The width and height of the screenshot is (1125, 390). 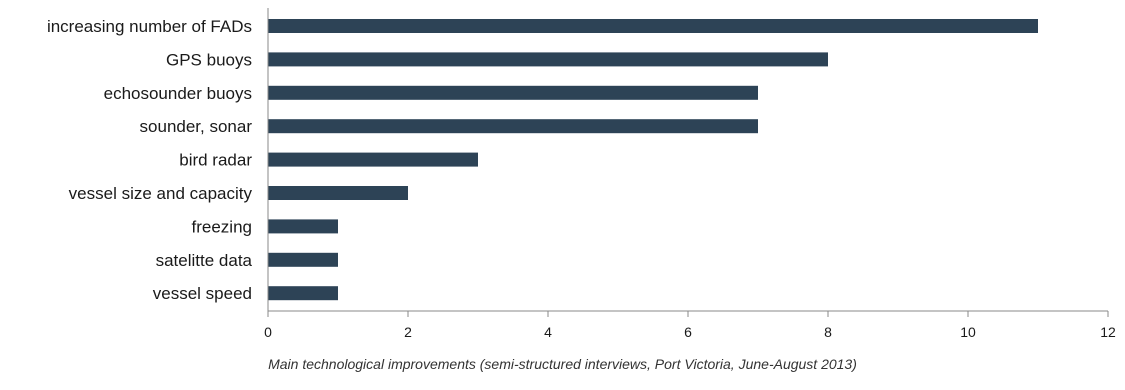 What do you see at coordinates (268, 332) in the screenshot?
I see `x-tick-label-0: 0` at bounding box center [268, 332].